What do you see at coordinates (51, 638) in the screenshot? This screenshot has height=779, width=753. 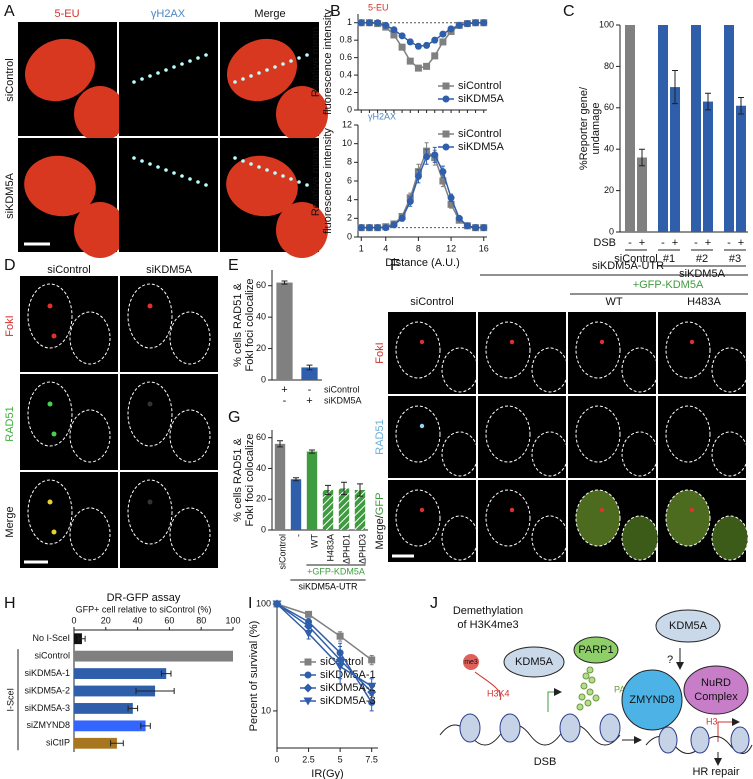 I see `y-tick-label: No I-SceI` at bounding box center [51, 638].